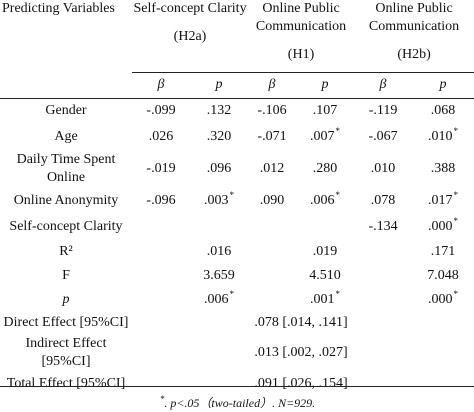  I want to click on value-cell: 3.659, so click(219, 276).